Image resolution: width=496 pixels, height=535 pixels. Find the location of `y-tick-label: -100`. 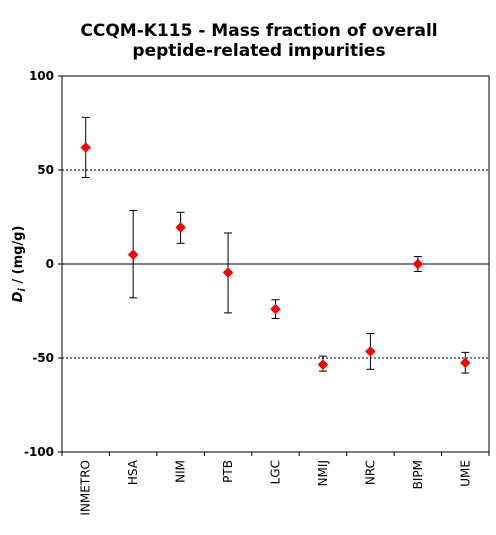

y-tick-label: -100 is located at coordinates (39, 452).